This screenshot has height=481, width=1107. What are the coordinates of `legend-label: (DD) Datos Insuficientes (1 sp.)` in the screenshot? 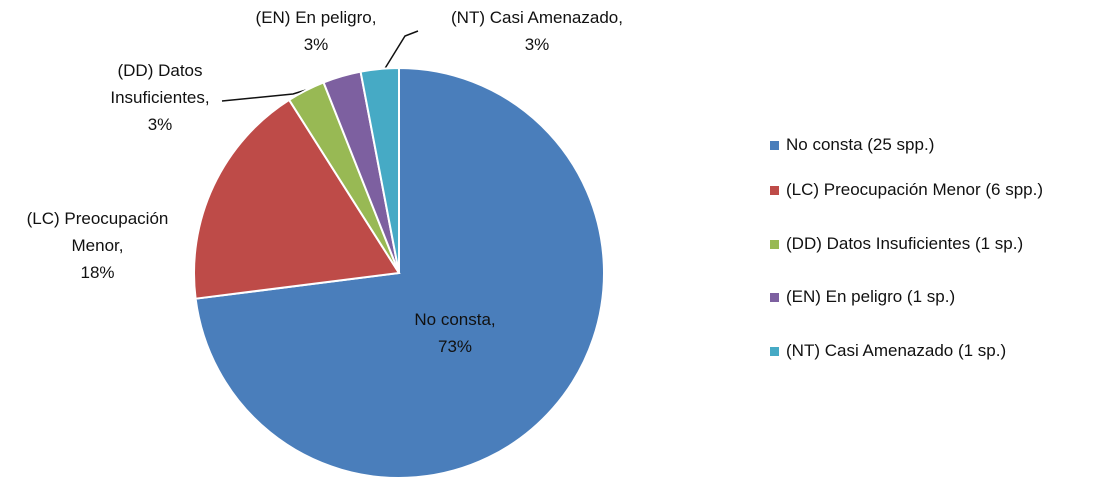 It's located at (905, 243).